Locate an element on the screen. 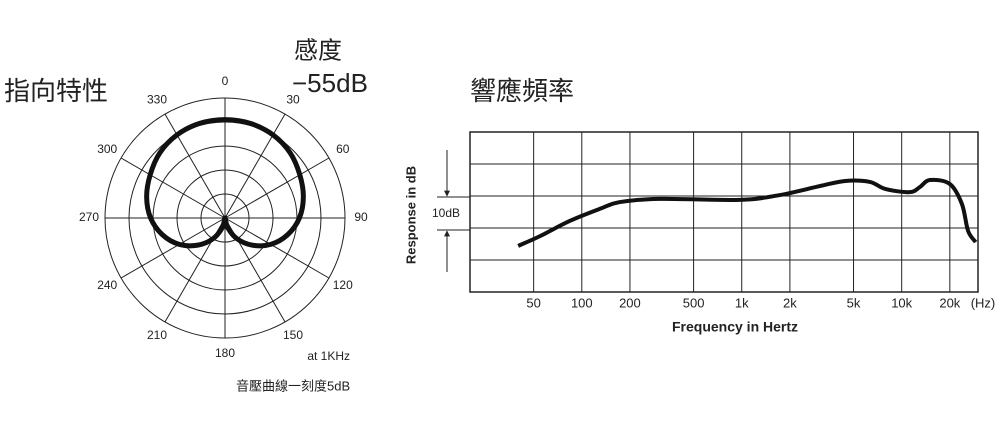 Image resolution: width=1000 pixels, height=430 pixels. angle-label: 90 is located at coordinates (361, 217).